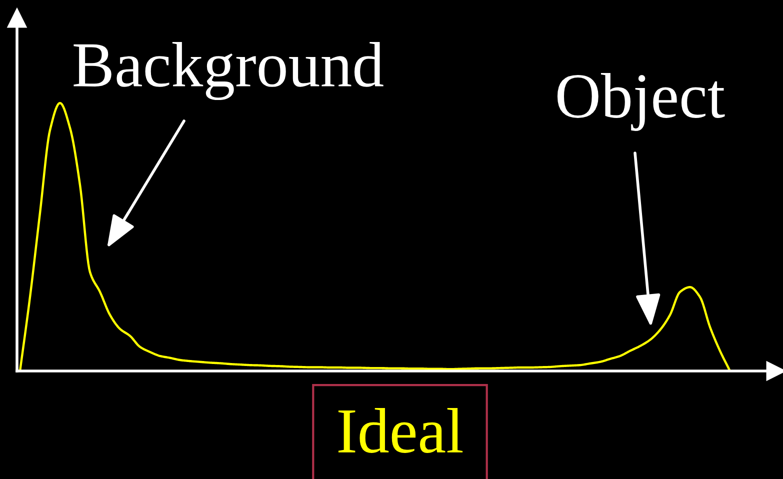  What do you see at coordinates (400, 430) in the screenshot?
I see `text: Ideal` at bounding box center [400, 430].